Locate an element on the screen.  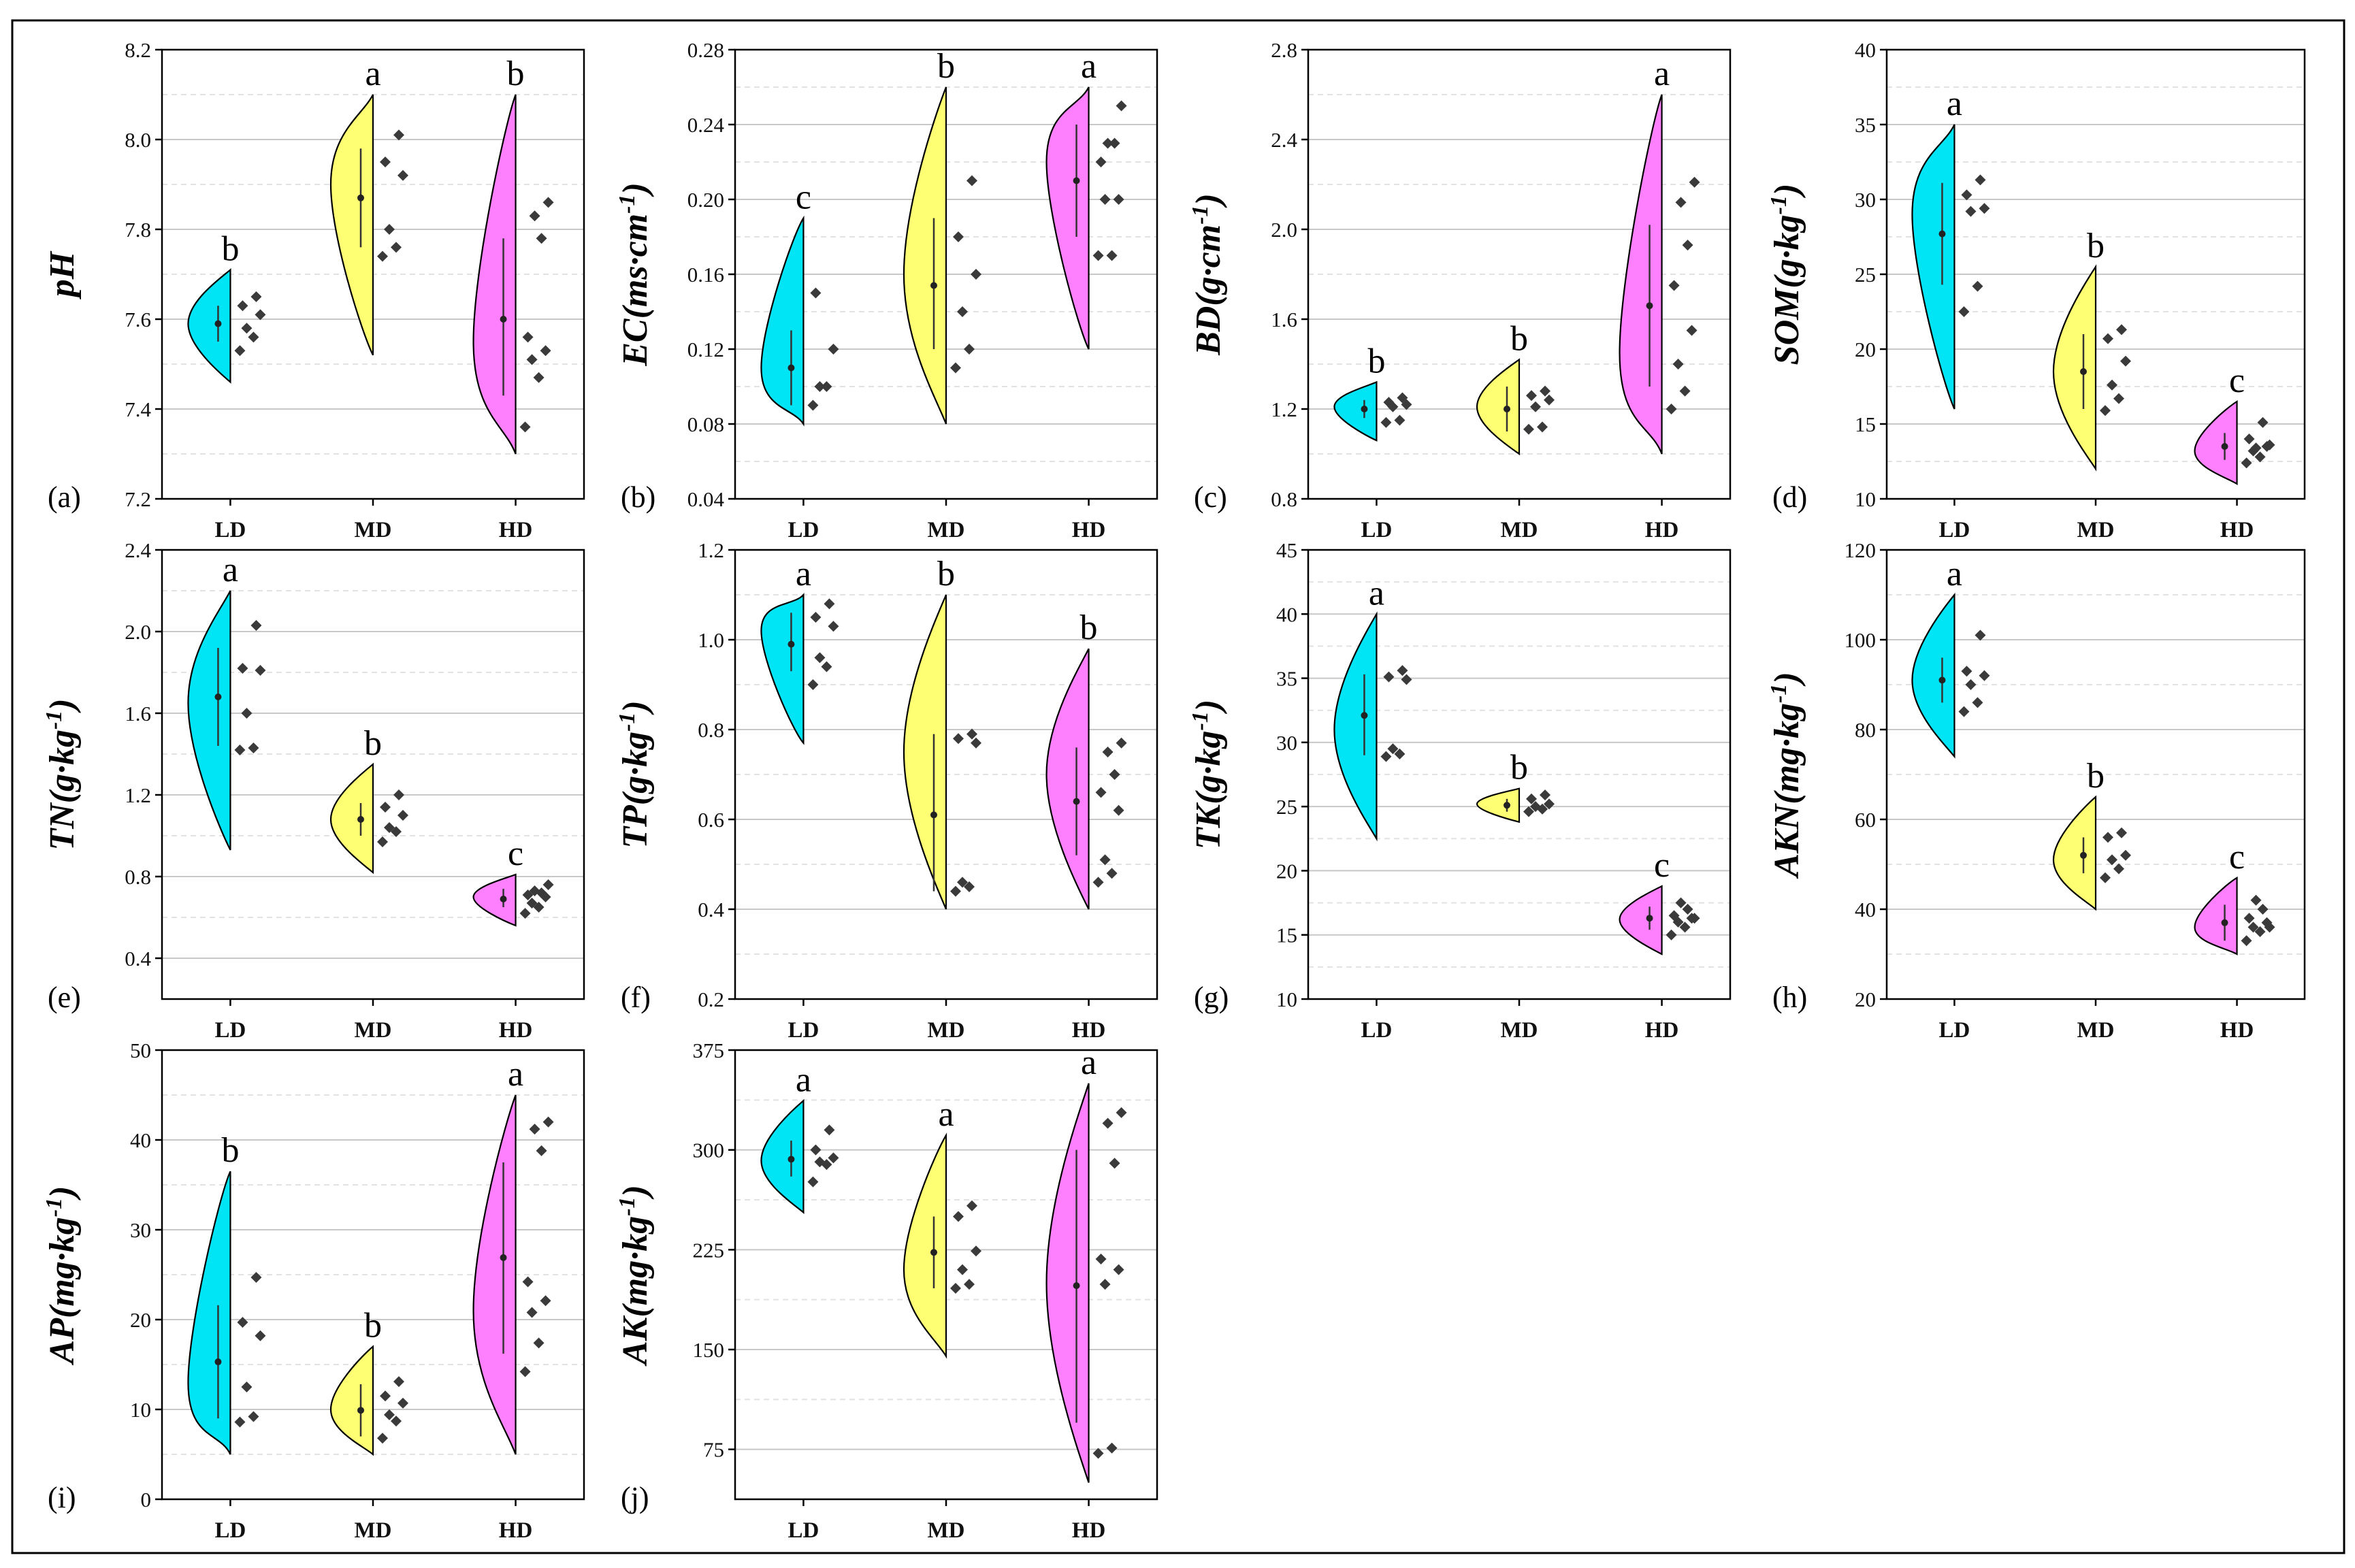
y-tick-label: 10 is located at coordinates (140, 1410).